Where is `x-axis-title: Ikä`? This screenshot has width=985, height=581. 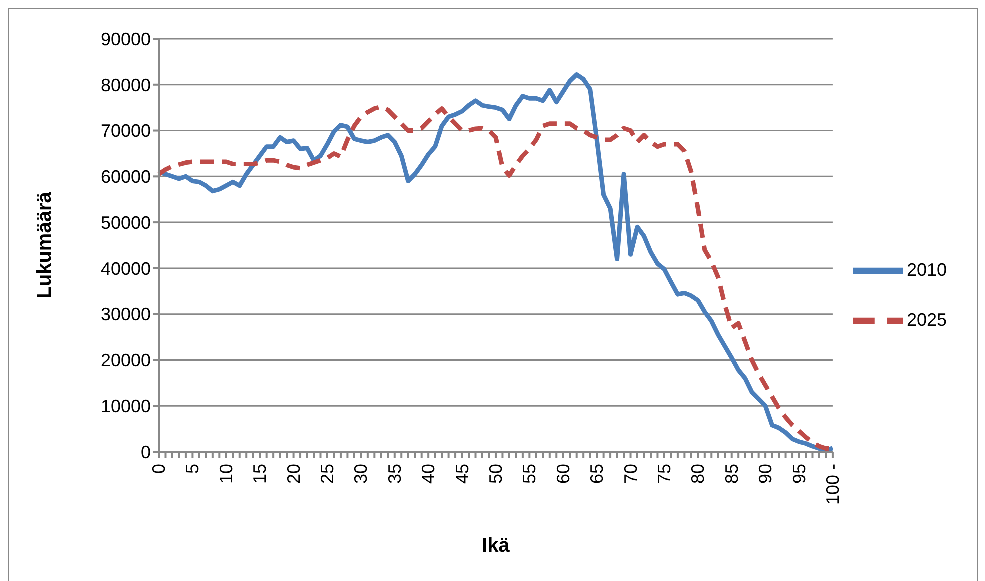
x-axis-title: Ikä is located at coordinates (496, 546).